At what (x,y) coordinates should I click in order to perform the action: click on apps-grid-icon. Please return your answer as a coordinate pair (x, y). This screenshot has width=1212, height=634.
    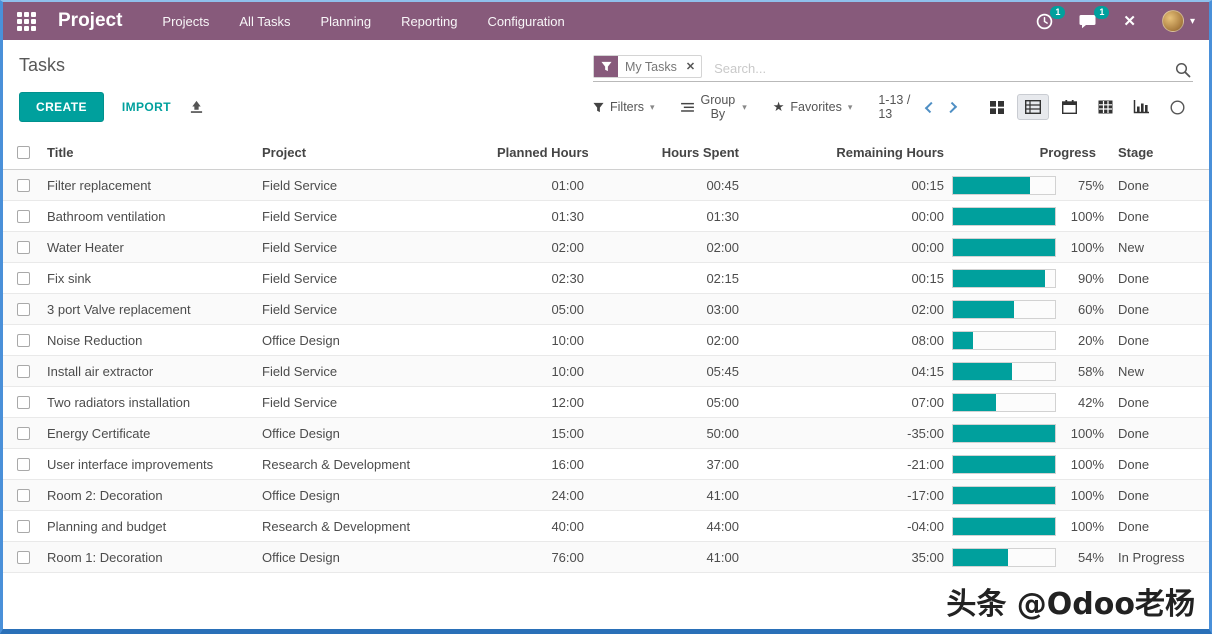
    Looking at the image, I should click on (26, 21).